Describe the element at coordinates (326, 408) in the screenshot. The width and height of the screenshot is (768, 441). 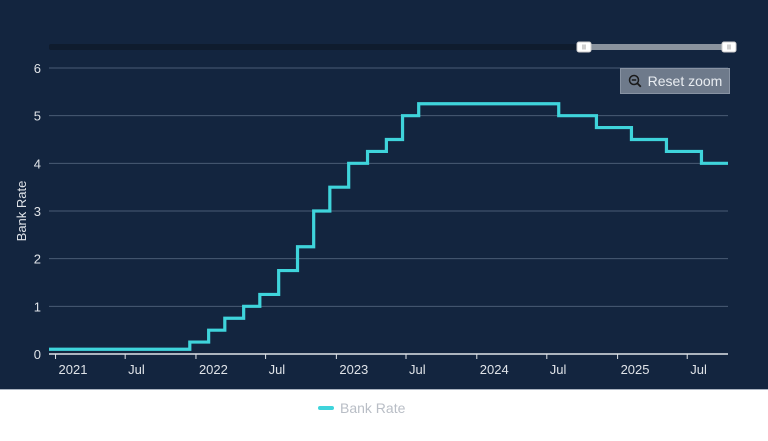
I see `legend-swatch` at that location.